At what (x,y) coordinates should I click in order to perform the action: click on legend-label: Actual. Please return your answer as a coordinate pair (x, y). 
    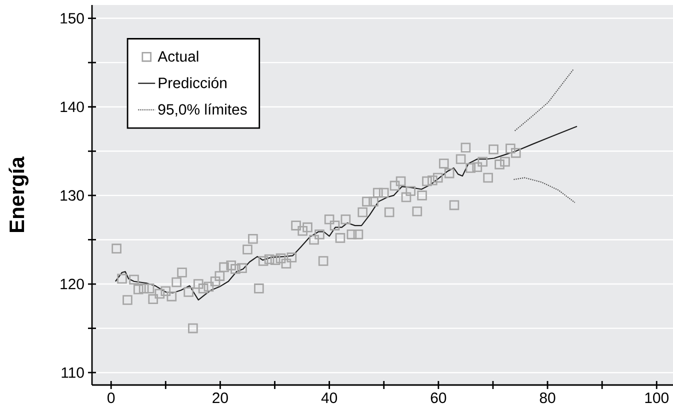
    Looking at the image, I should click on (178, 56).